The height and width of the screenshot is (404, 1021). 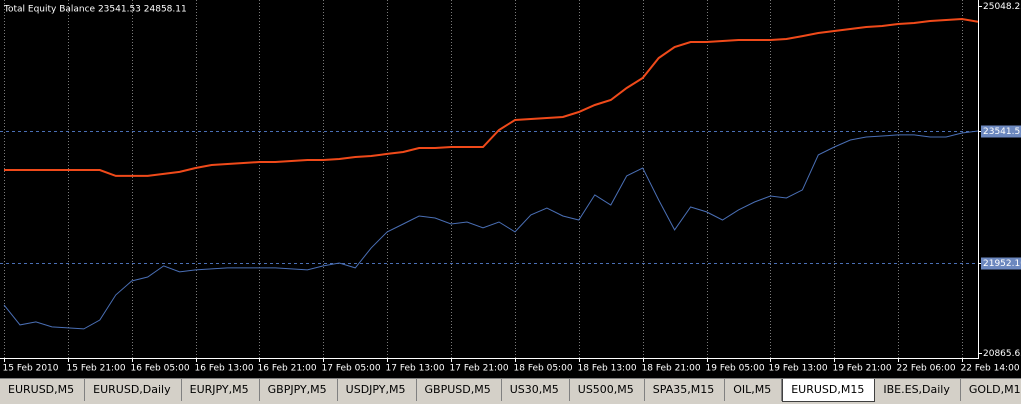 What do you see at coordinates (133, 390) in the screenshot?
I see `chart-tab: EURUSD,Daily` at bounding box center [133, 390].